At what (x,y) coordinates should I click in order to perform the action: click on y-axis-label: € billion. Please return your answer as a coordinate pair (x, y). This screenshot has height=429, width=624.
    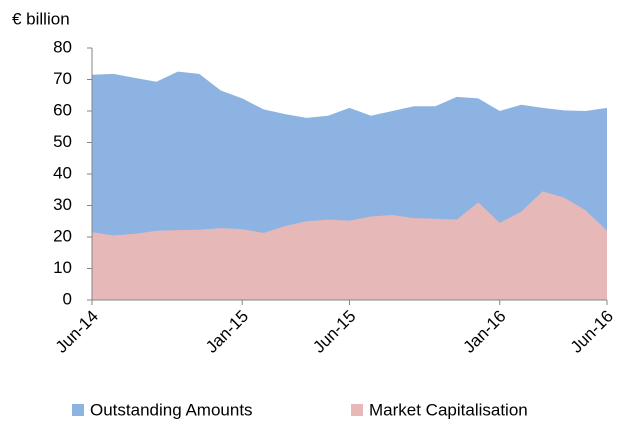
    Looking at the image, I should click on (41, 18).